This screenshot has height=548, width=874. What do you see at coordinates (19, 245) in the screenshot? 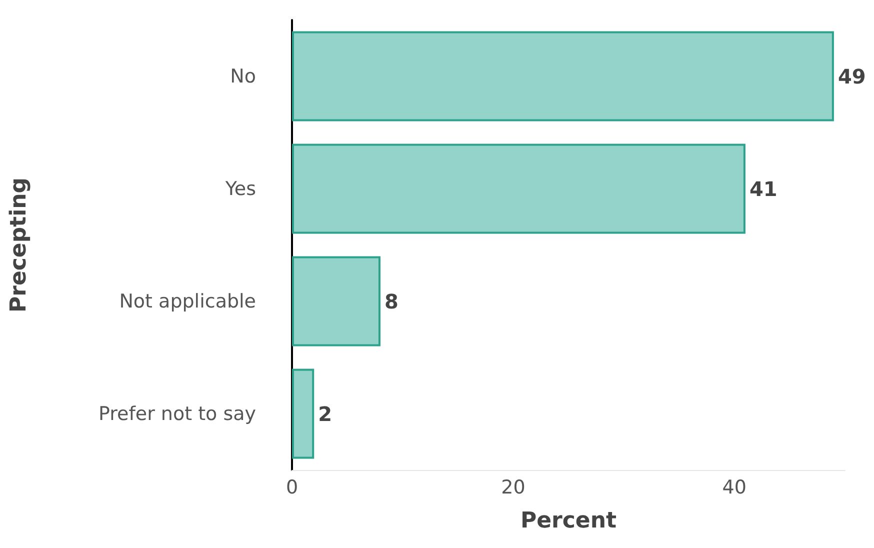
I see `y-axis-title: Precepting` at bounding box center [19, 245].